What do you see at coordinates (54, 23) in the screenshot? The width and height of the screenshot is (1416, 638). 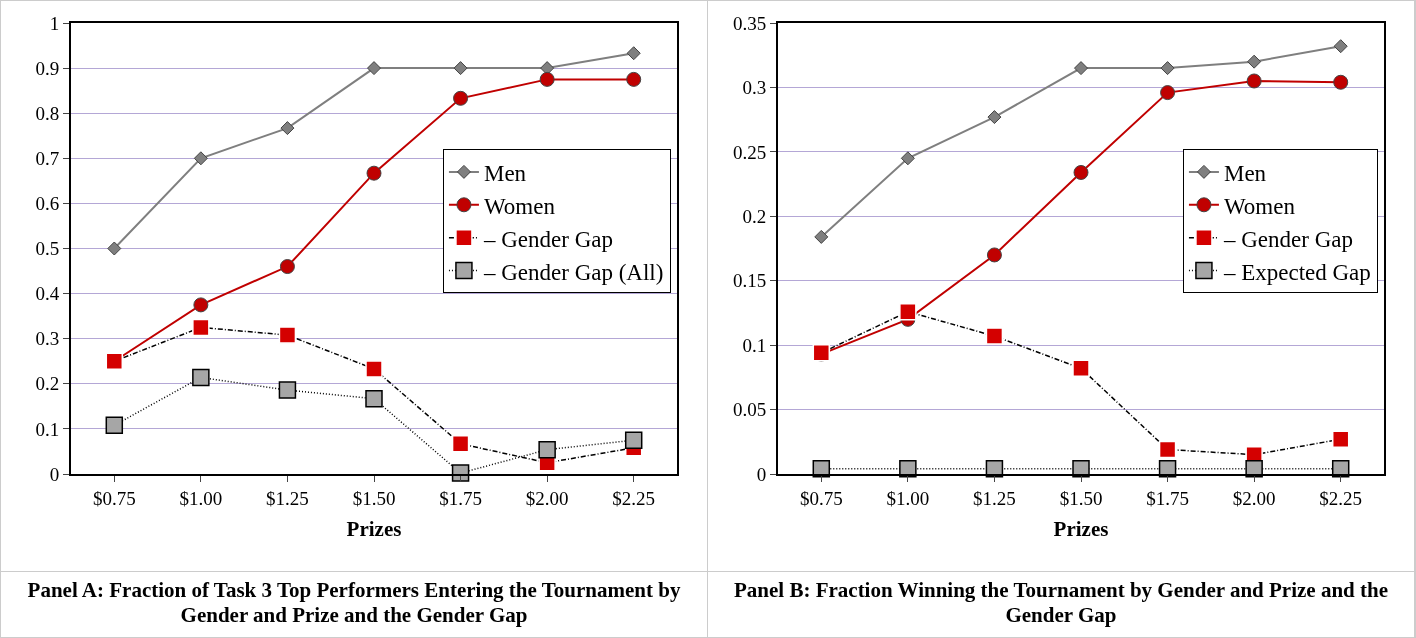 I see `y-tick-label: 1` at bounding box center [54, 23].